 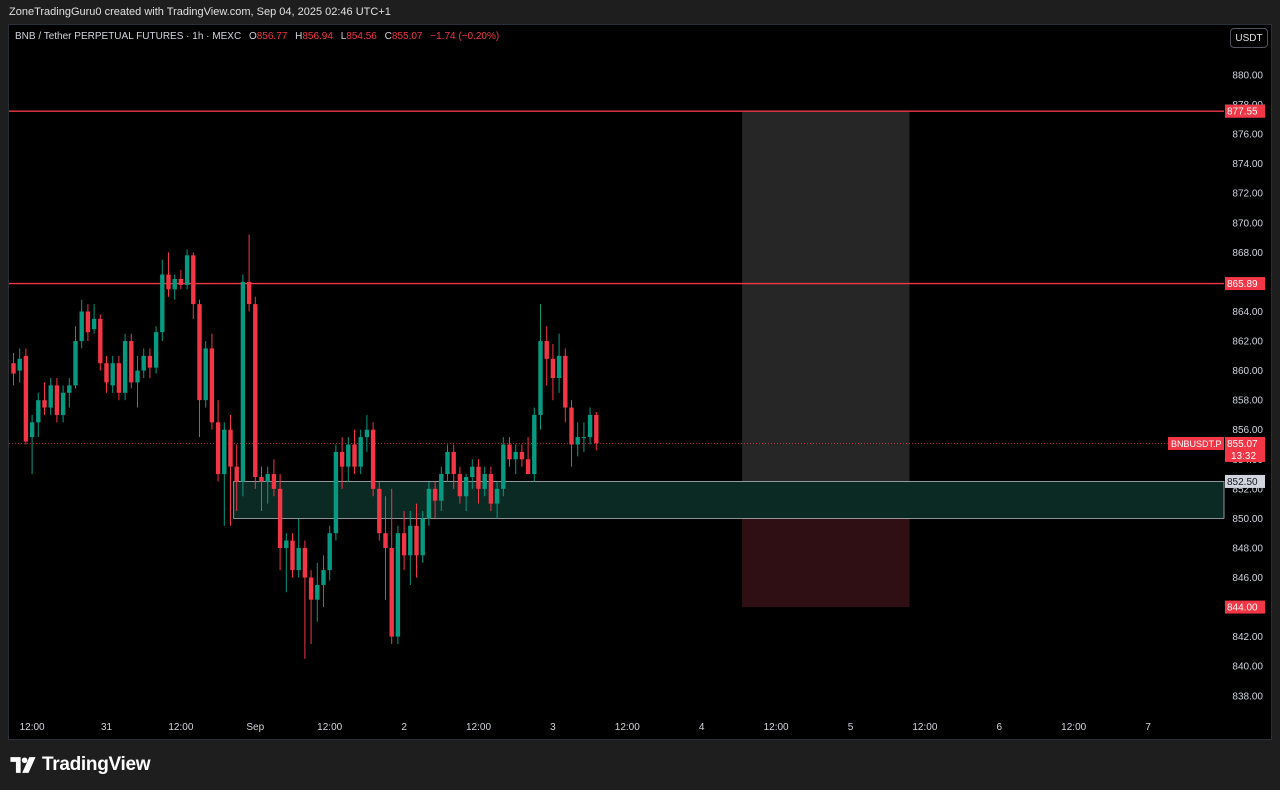 What do you see at coordinates (1249, 38) in the screenshot?
I see `currency-button: USDT` at bounding box center [1249, 38].